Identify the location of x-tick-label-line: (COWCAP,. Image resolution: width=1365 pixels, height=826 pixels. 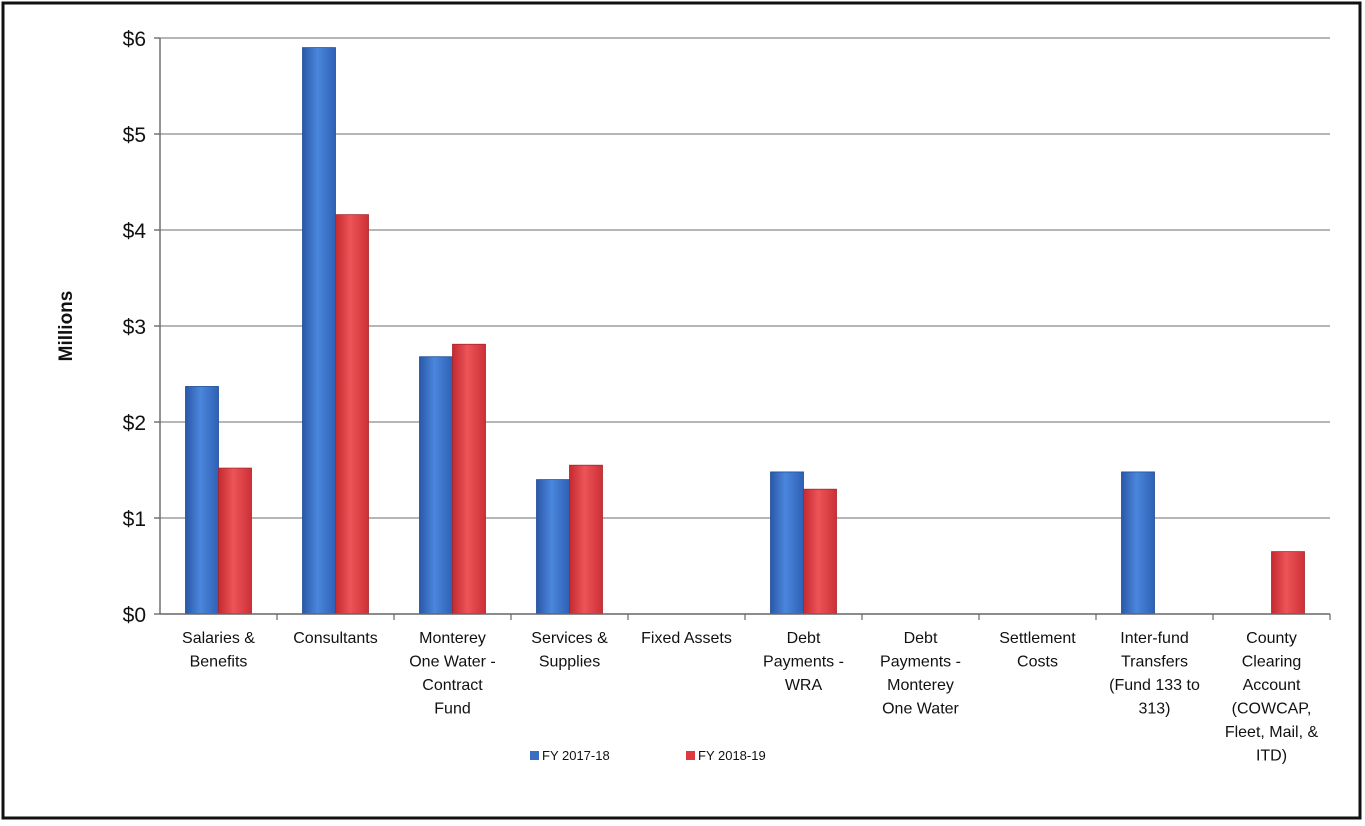
(1272, 709).